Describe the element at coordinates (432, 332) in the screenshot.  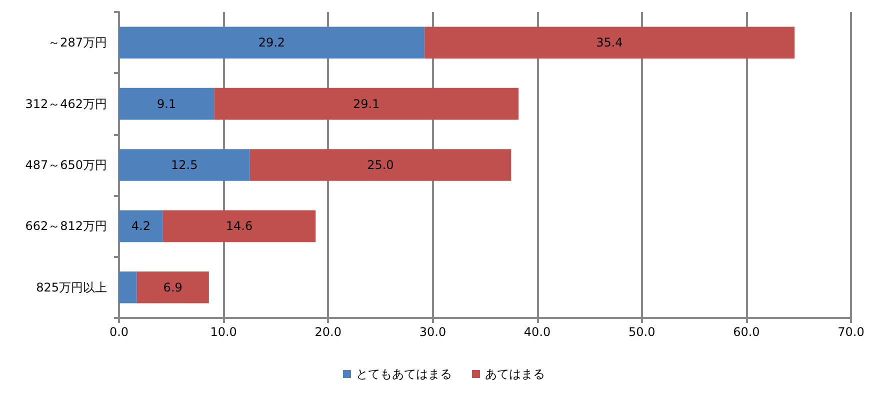
I see `x-tick-label: 30.0` at that location.